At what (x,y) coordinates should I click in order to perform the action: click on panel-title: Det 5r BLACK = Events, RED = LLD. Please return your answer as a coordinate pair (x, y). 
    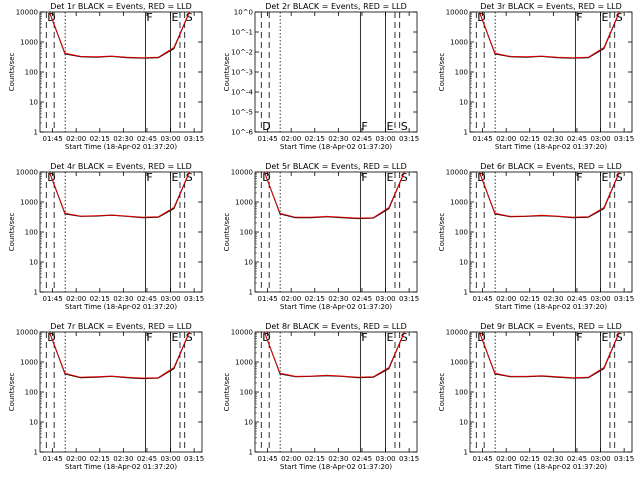
    Looking at the image, I should click on (336, 166).